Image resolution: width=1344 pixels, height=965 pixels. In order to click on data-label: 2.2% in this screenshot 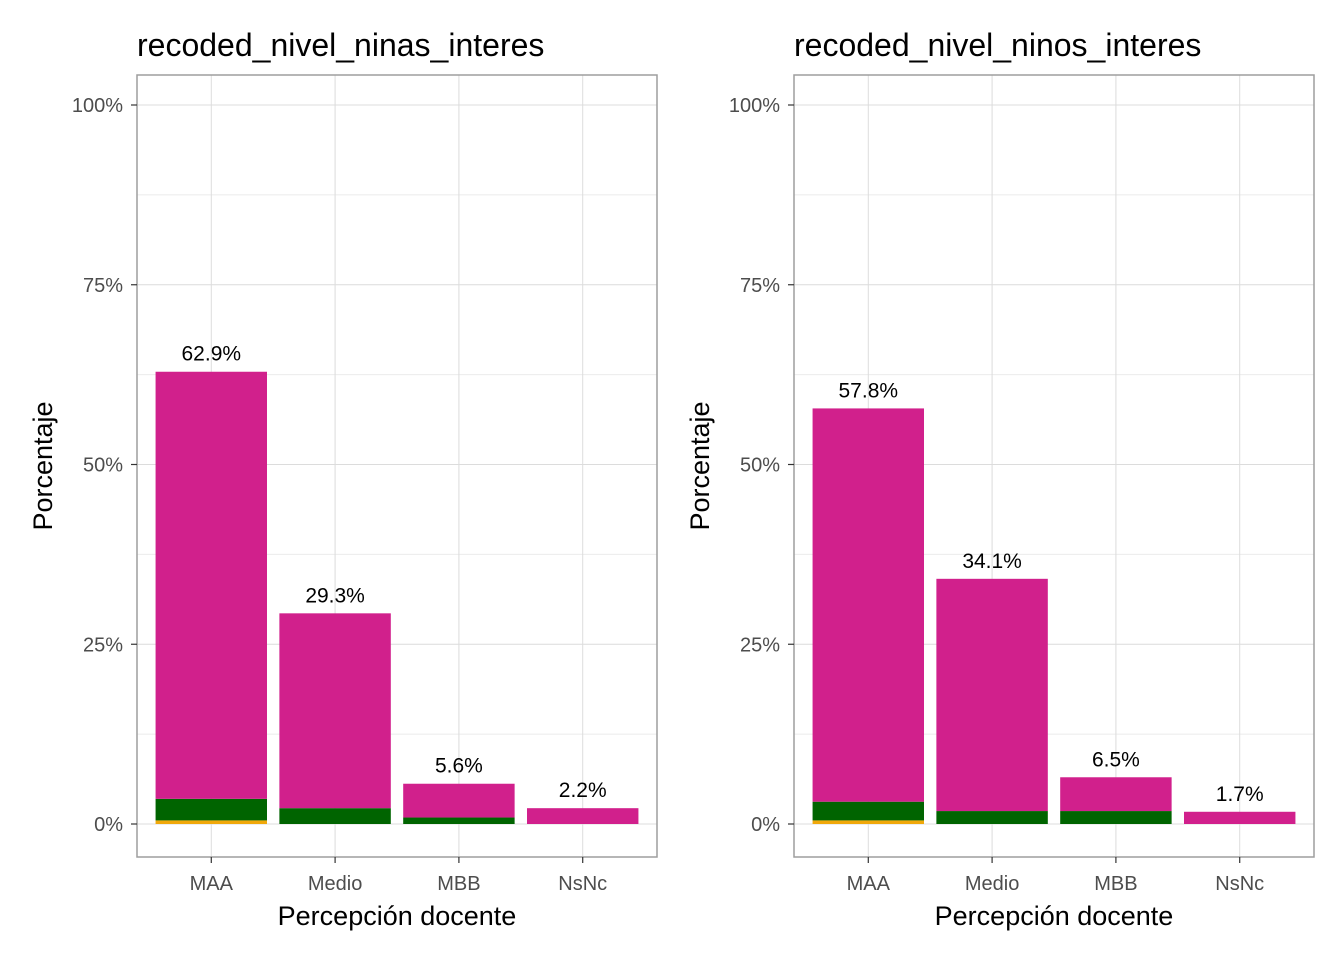, I will do `click(583, 790)`.